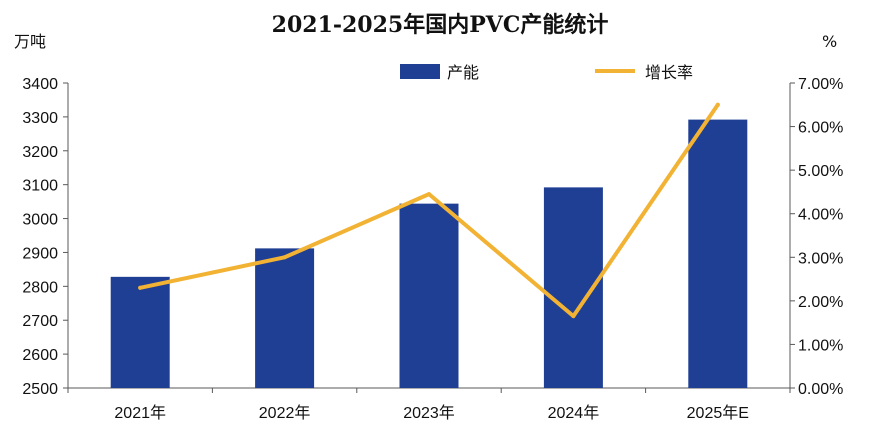  I want to click on right-axis-tick-label: 1.00%, so click(820, 345).